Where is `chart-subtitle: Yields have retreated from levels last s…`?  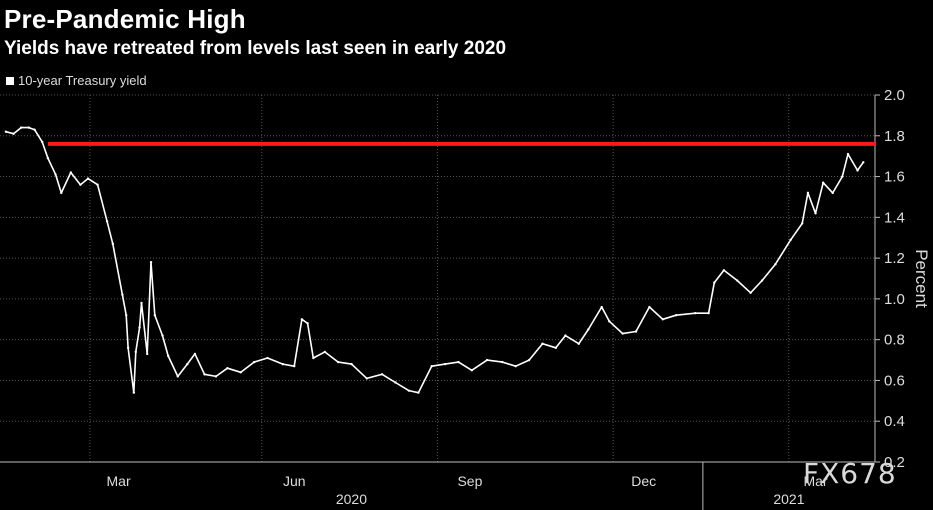 chart-subtitle: Yields have retreated from levels last s… is located at coordinates (255, 48).